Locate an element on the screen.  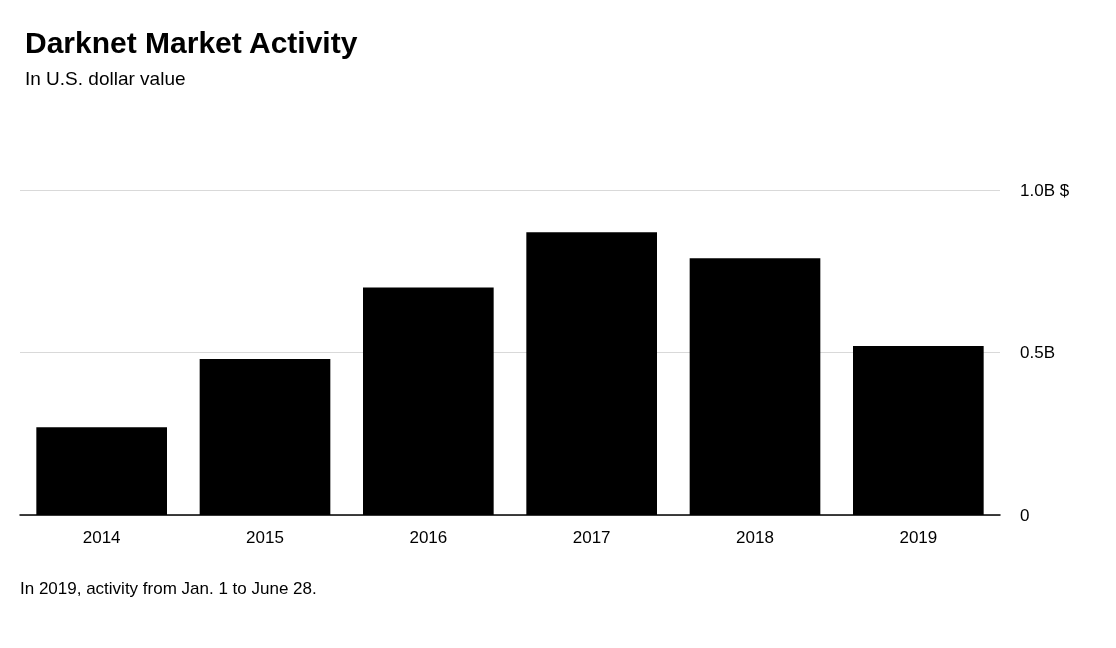
y-tick-label: 0.5B is located at coordinates (1037, 352).